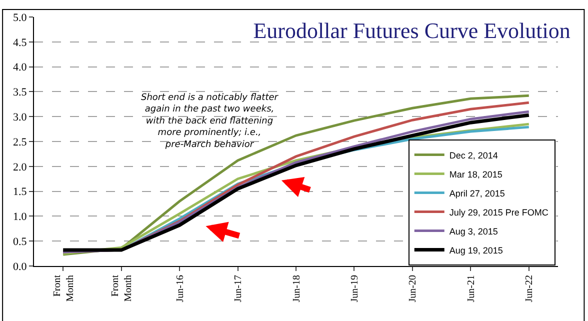 This screenshot has height=321, width=588. I want to click on legend-label: April 27, 2015, so click(477, 193).